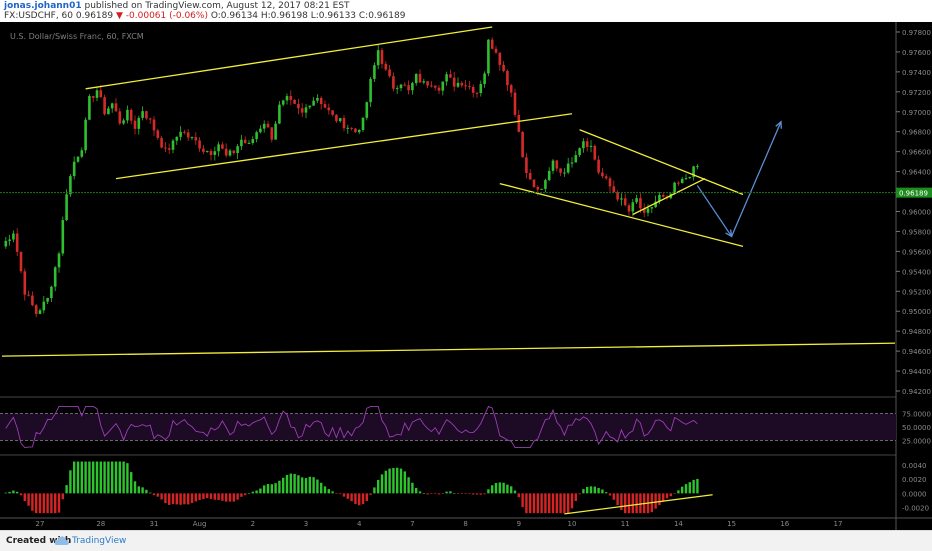  What do you see at coordinates (621, 215) in the screenshot?
I see `lower-channel-bottom` at bounding box center [621, 215].